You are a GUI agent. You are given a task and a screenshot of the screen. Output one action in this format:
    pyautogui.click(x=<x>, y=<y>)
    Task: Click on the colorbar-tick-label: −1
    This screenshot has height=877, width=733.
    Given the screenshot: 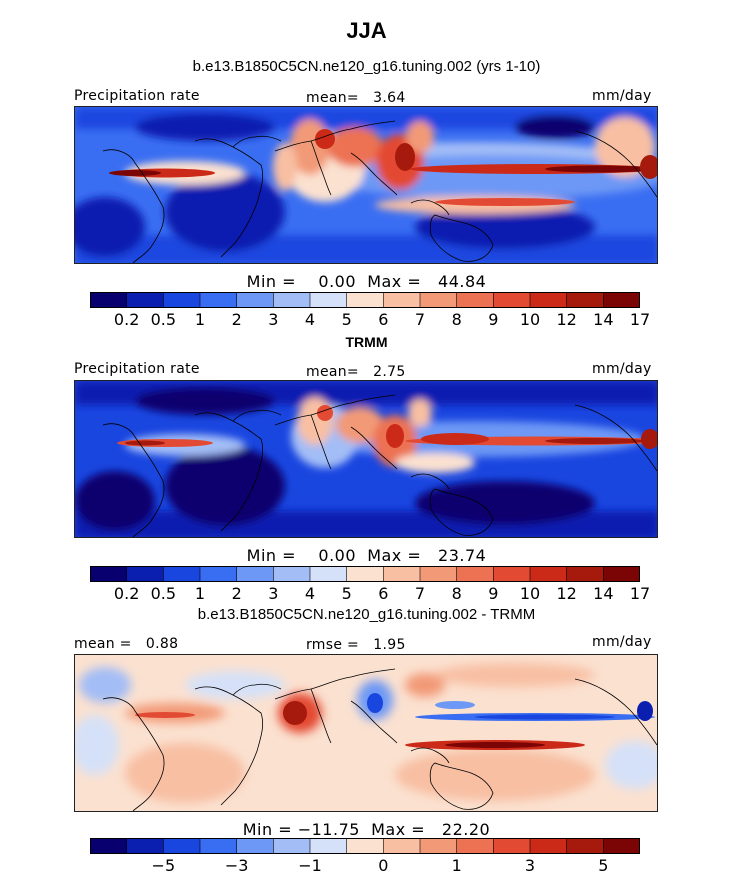 What is the action you would take?
    pyautogui.click(x=310, y=865)
    